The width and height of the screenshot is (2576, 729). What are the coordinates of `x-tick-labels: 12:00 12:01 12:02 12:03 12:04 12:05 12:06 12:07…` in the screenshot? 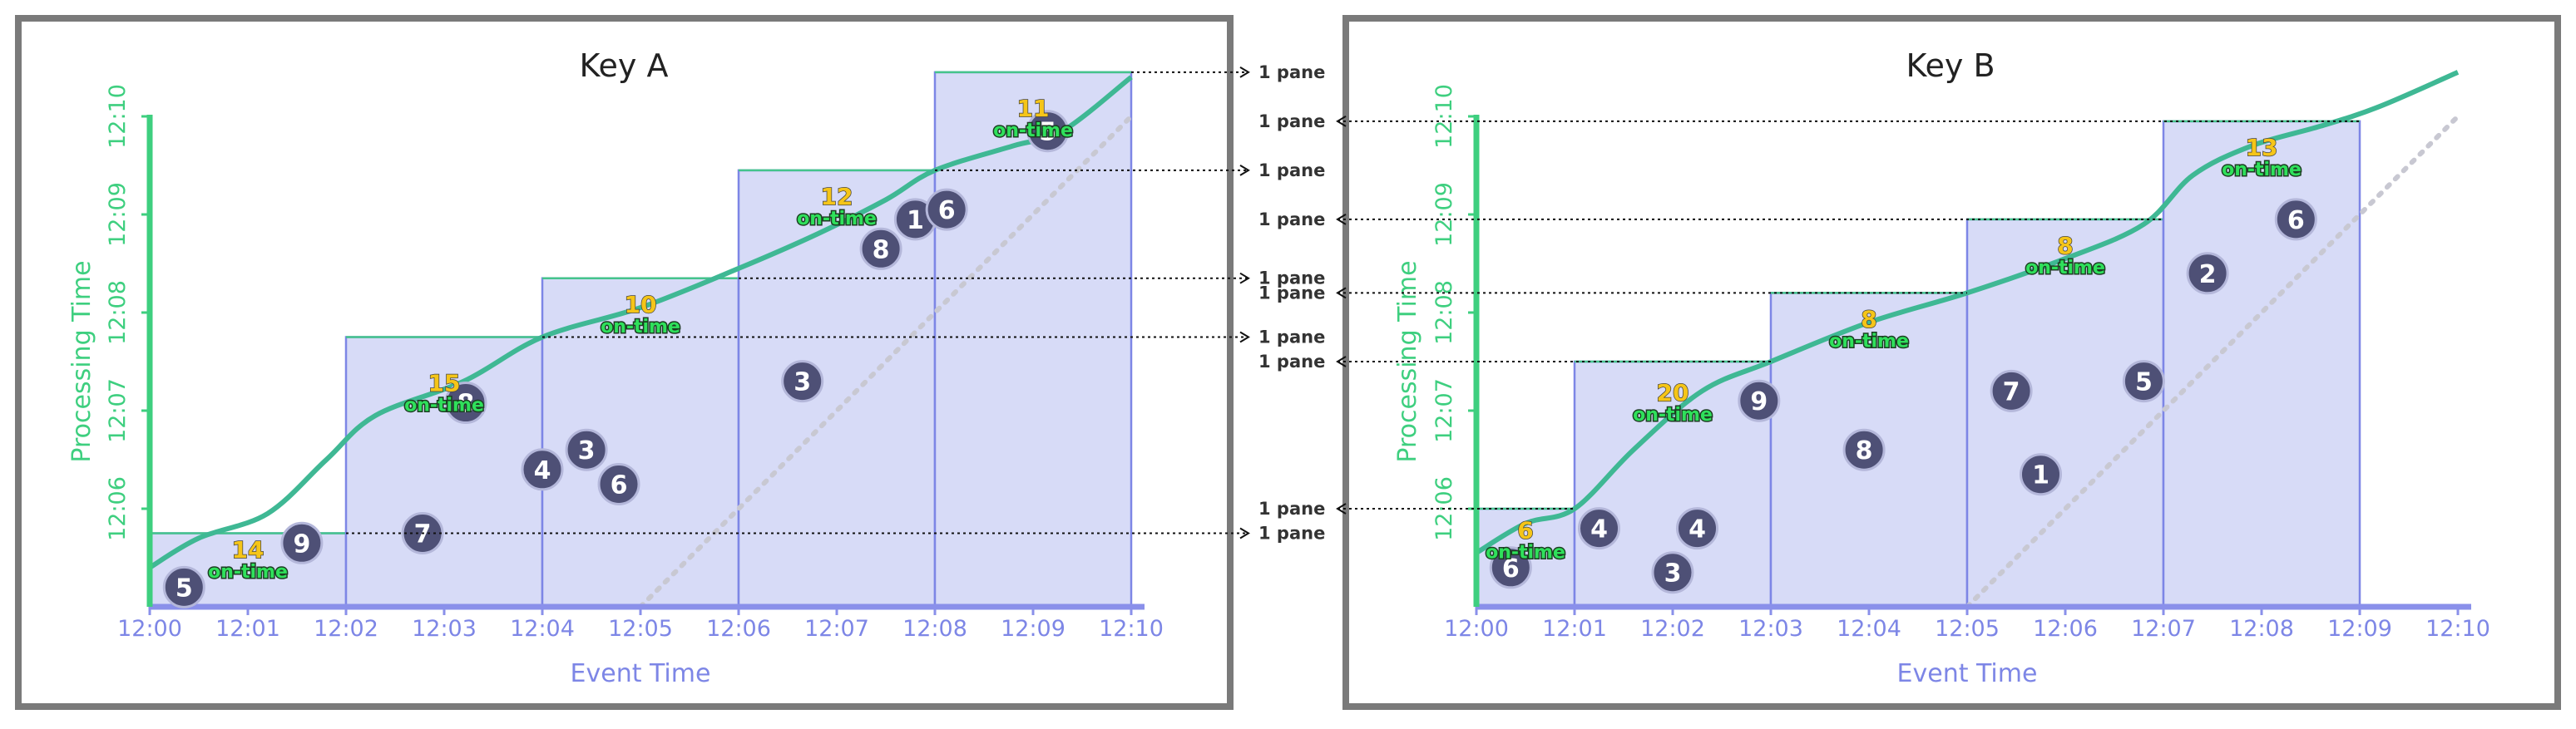 It's located at (640, 624).